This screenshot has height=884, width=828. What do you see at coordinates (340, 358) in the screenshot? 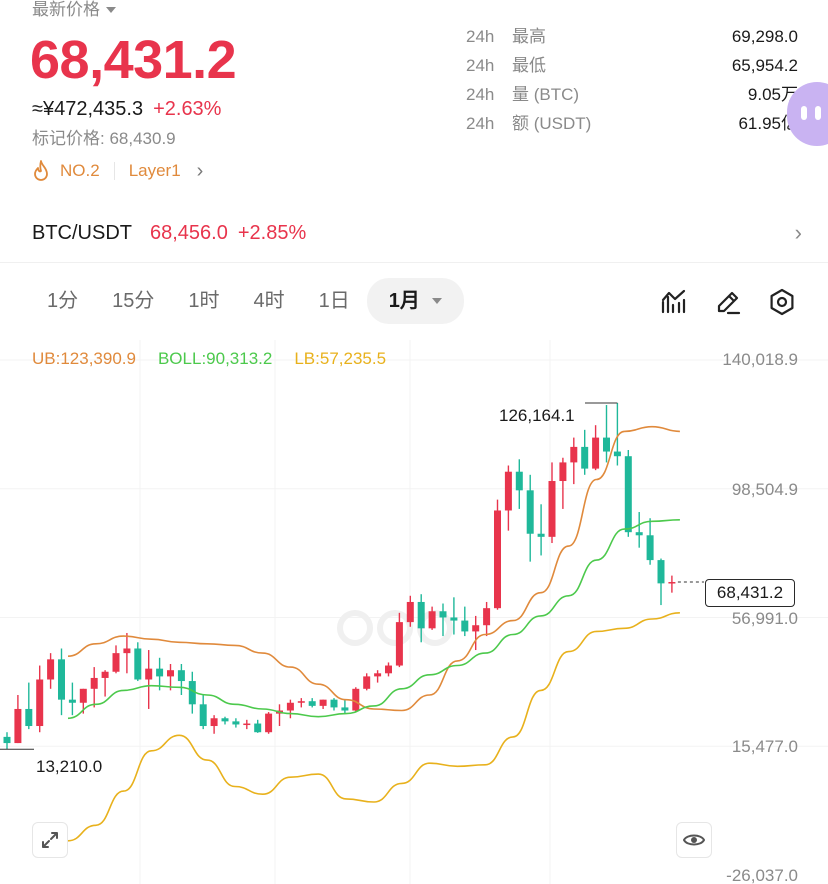
I see `boll-lower-label: LB:57,235.5` at bounding box center [340, 358].